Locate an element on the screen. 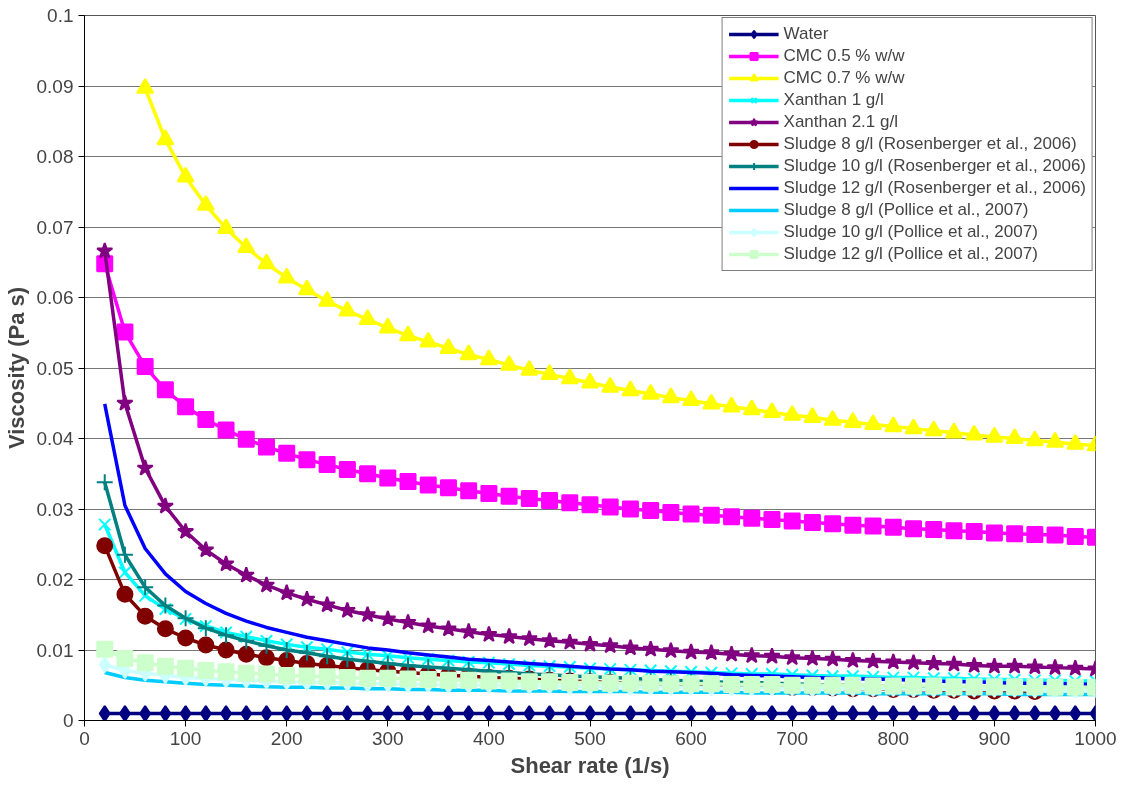 This screenshot has height=787, width=1133. legend-label: Water is located at coordinates (806, 34).